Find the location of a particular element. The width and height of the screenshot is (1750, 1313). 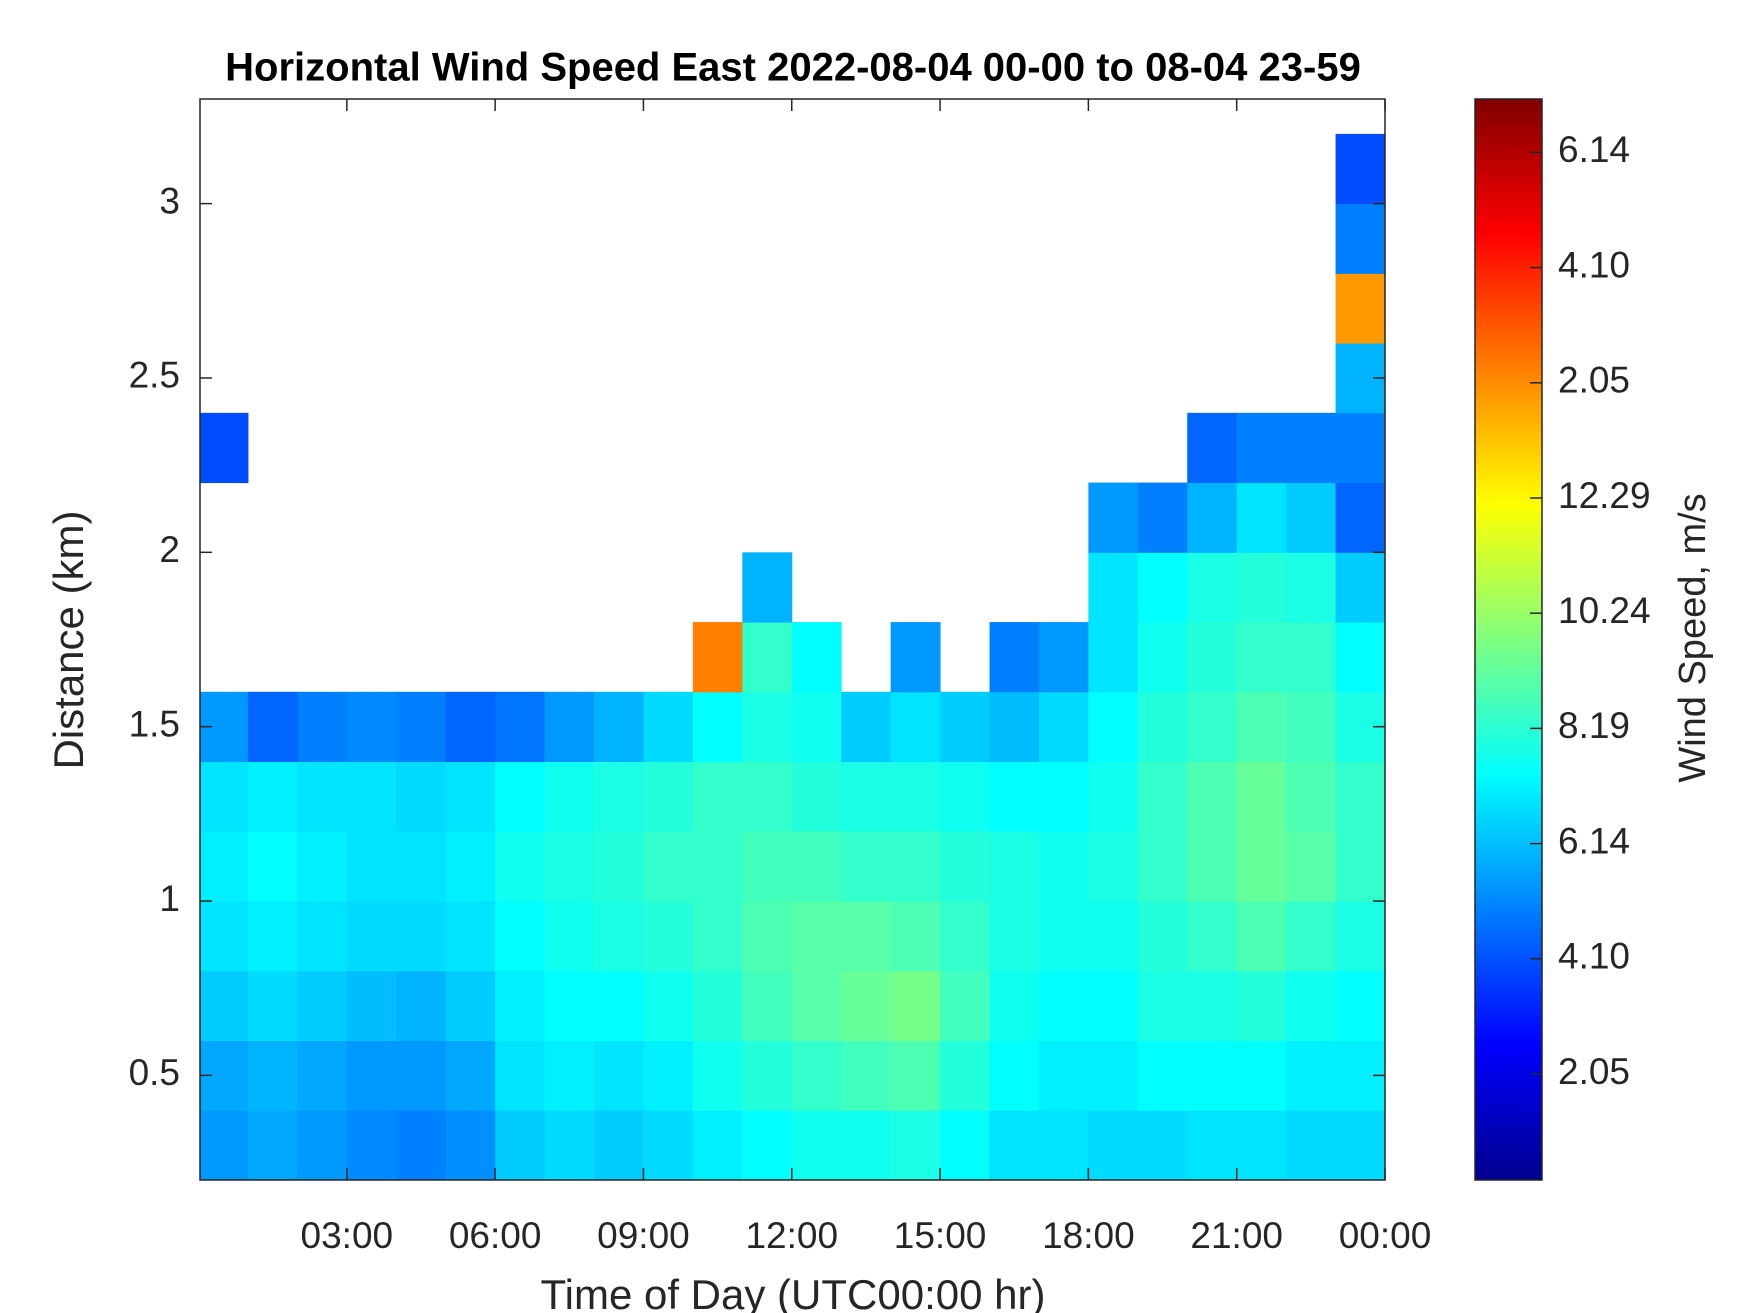

y-tick-label: 2.5 is located at coordinates (154, 375).